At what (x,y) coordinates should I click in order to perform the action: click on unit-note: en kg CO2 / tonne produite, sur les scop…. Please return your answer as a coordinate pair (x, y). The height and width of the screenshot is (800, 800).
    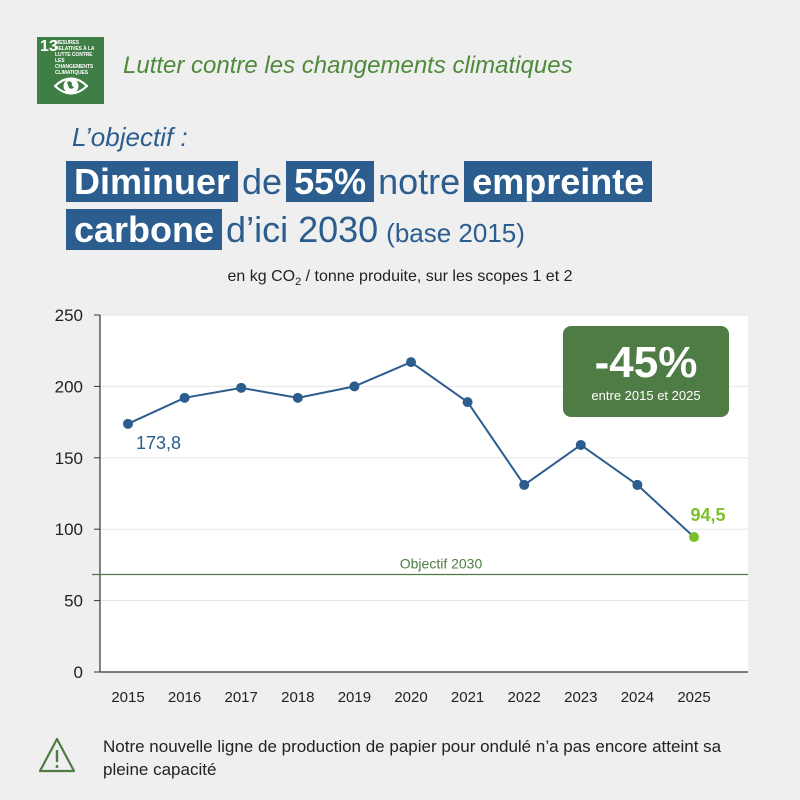
    Looking at the image, I should click on (400, 278).